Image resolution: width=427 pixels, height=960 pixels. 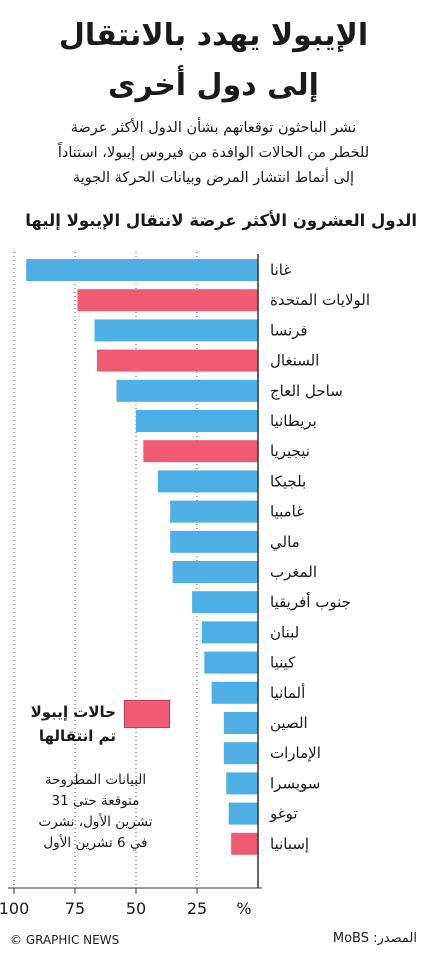 I want to click on country-label-4: السنغال, so click(x=294, y=361).